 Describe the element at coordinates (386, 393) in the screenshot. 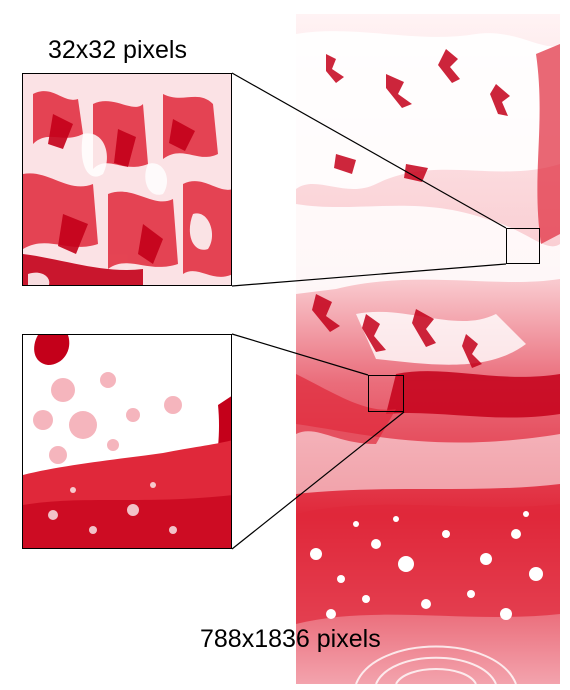

I see `marker-box-bottom` at that location.